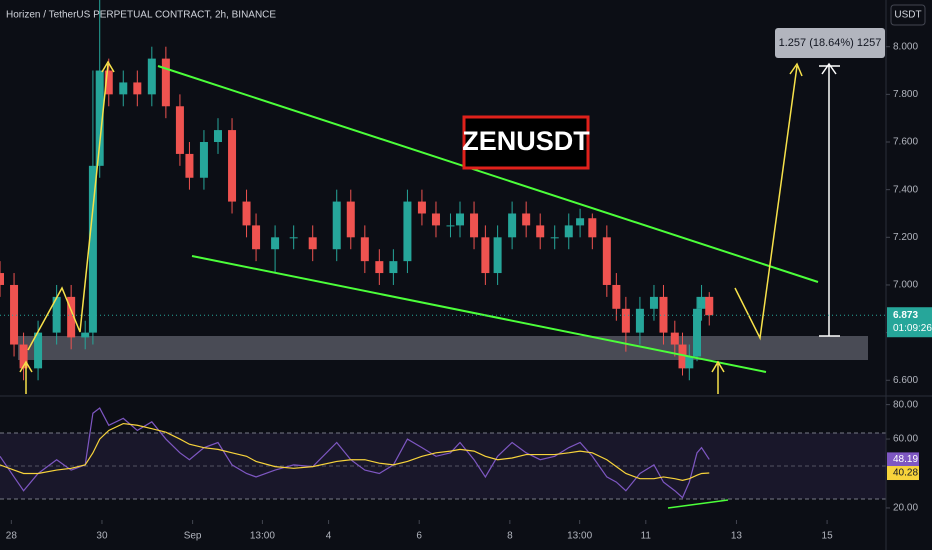 This screenshot has height=550, width=932. I want to click on y-tick-label: 8.000, so click(905, 46).